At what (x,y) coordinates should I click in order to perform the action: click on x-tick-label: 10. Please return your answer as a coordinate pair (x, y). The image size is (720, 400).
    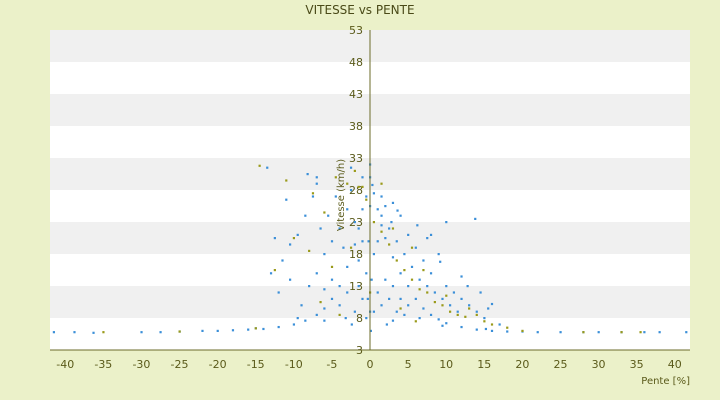
    Looking at the image, I should click on (446, 364).